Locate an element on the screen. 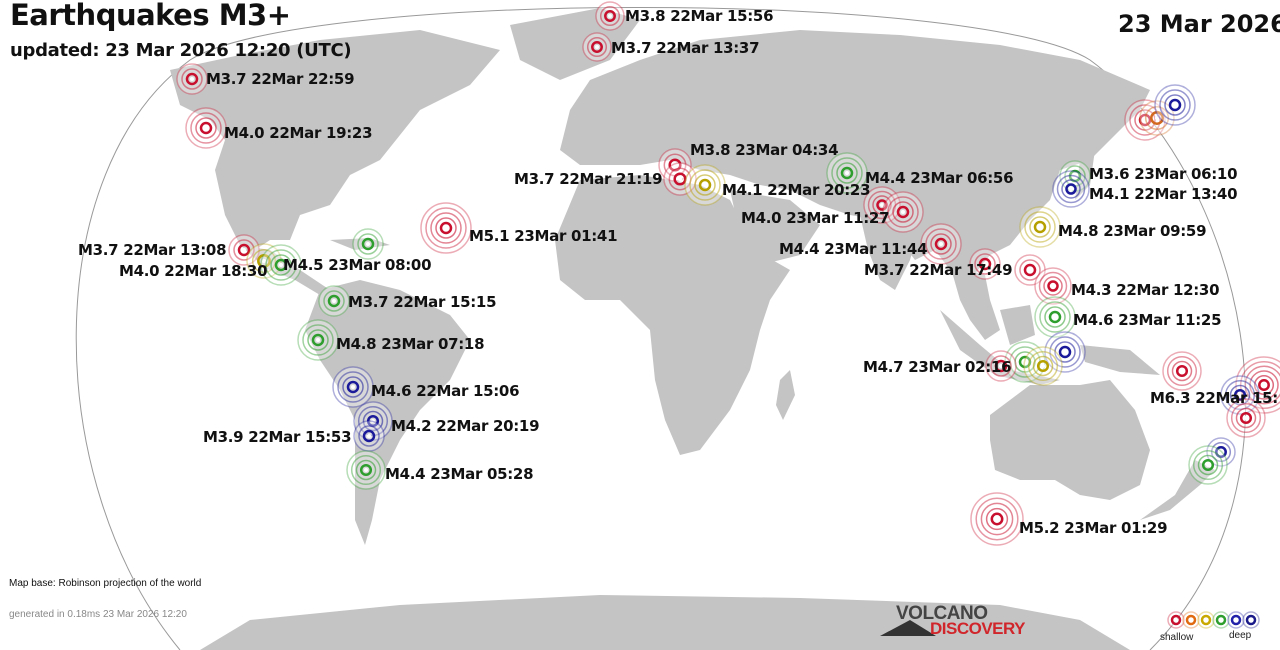  quake-label: M4.0 22Mar 18:30 is located at coordinates (193, 271).